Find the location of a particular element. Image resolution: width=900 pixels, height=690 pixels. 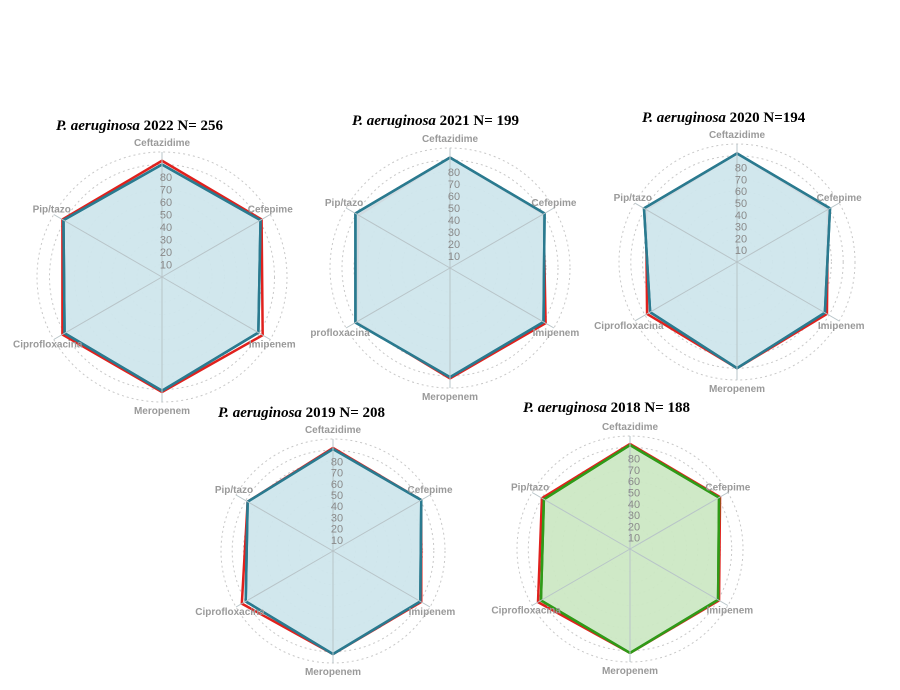

chart-title-rest: 2021 N= 199 is located at coordinates (479, 121).